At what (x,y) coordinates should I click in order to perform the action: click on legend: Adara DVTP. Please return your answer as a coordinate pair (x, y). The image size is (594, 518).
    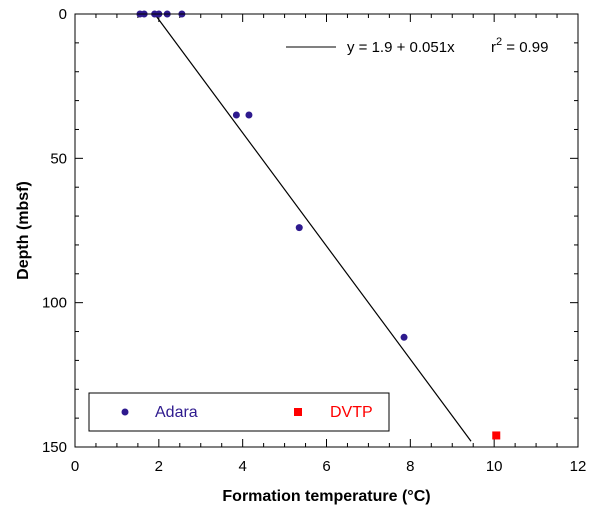
    Looking at the image, I should click on (239, 412).